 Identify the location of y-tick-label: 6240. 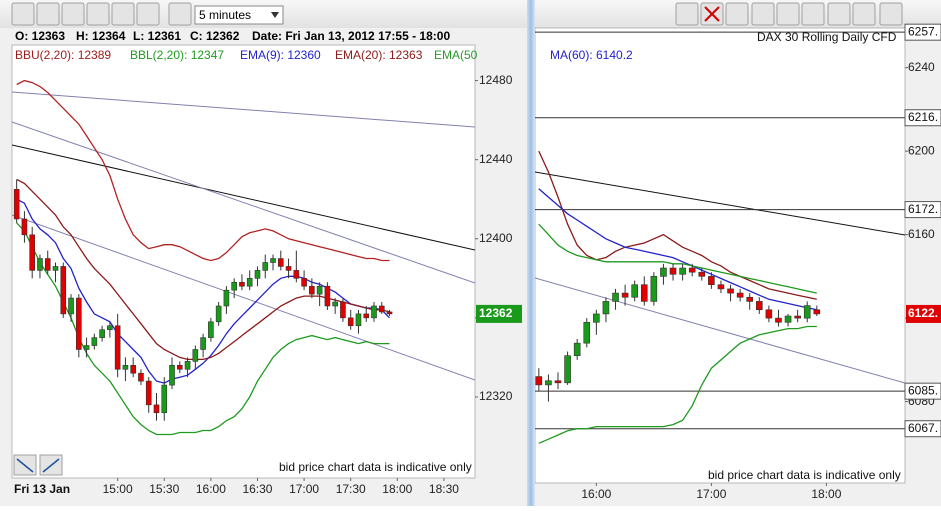
(921, 67).